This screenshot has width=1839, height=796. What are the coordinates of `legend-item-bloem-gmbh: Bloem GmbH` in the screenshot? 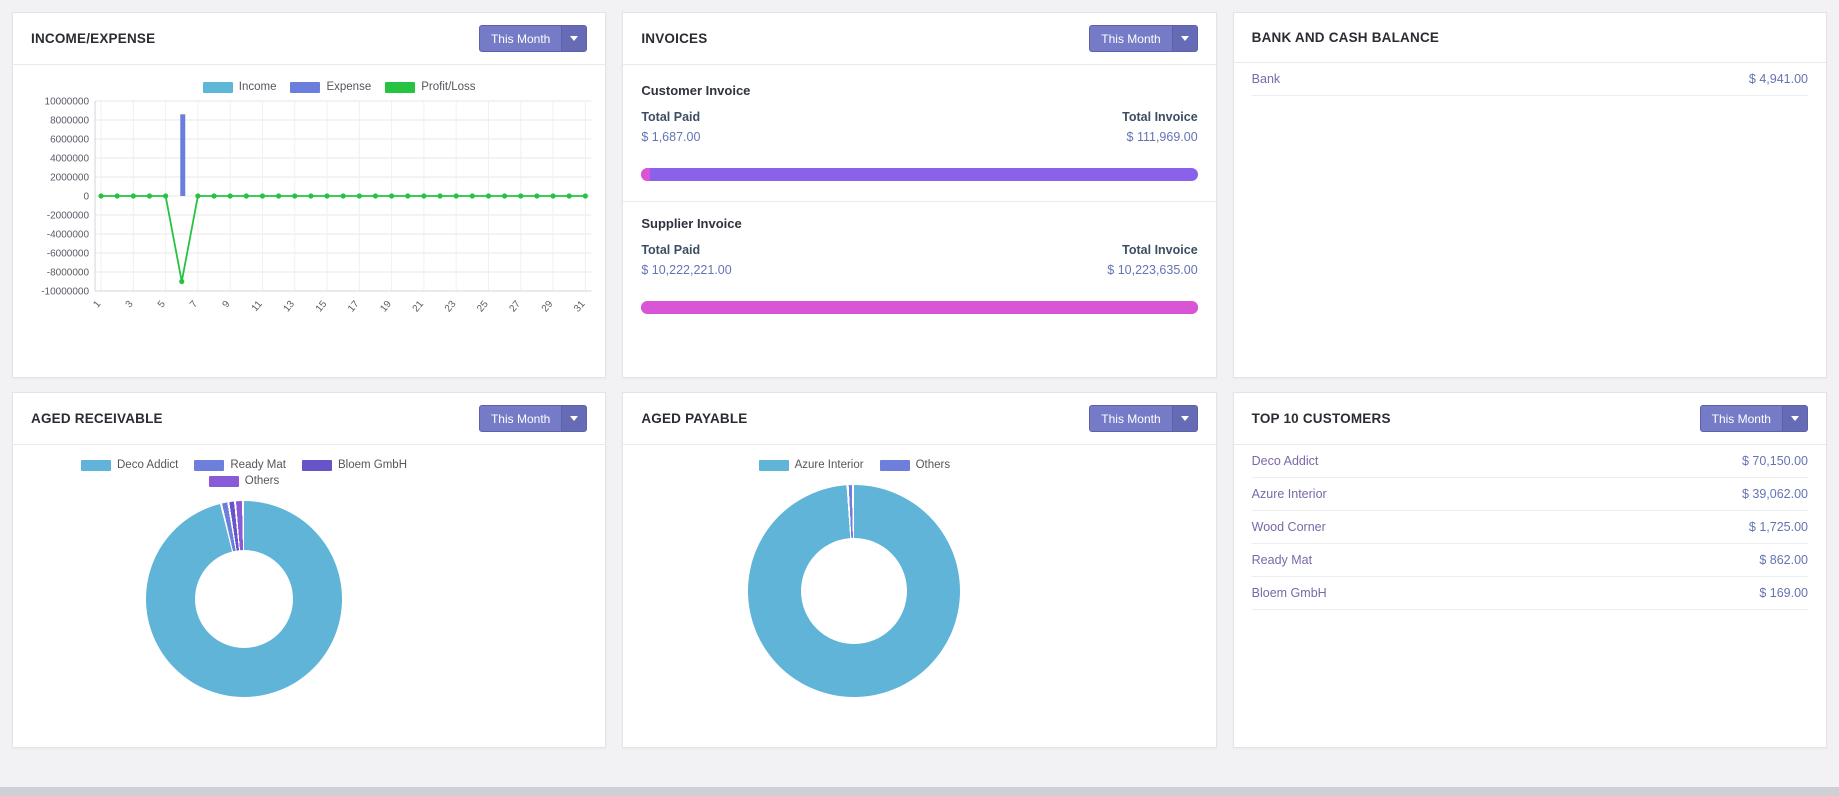 It's located at (354, 465).